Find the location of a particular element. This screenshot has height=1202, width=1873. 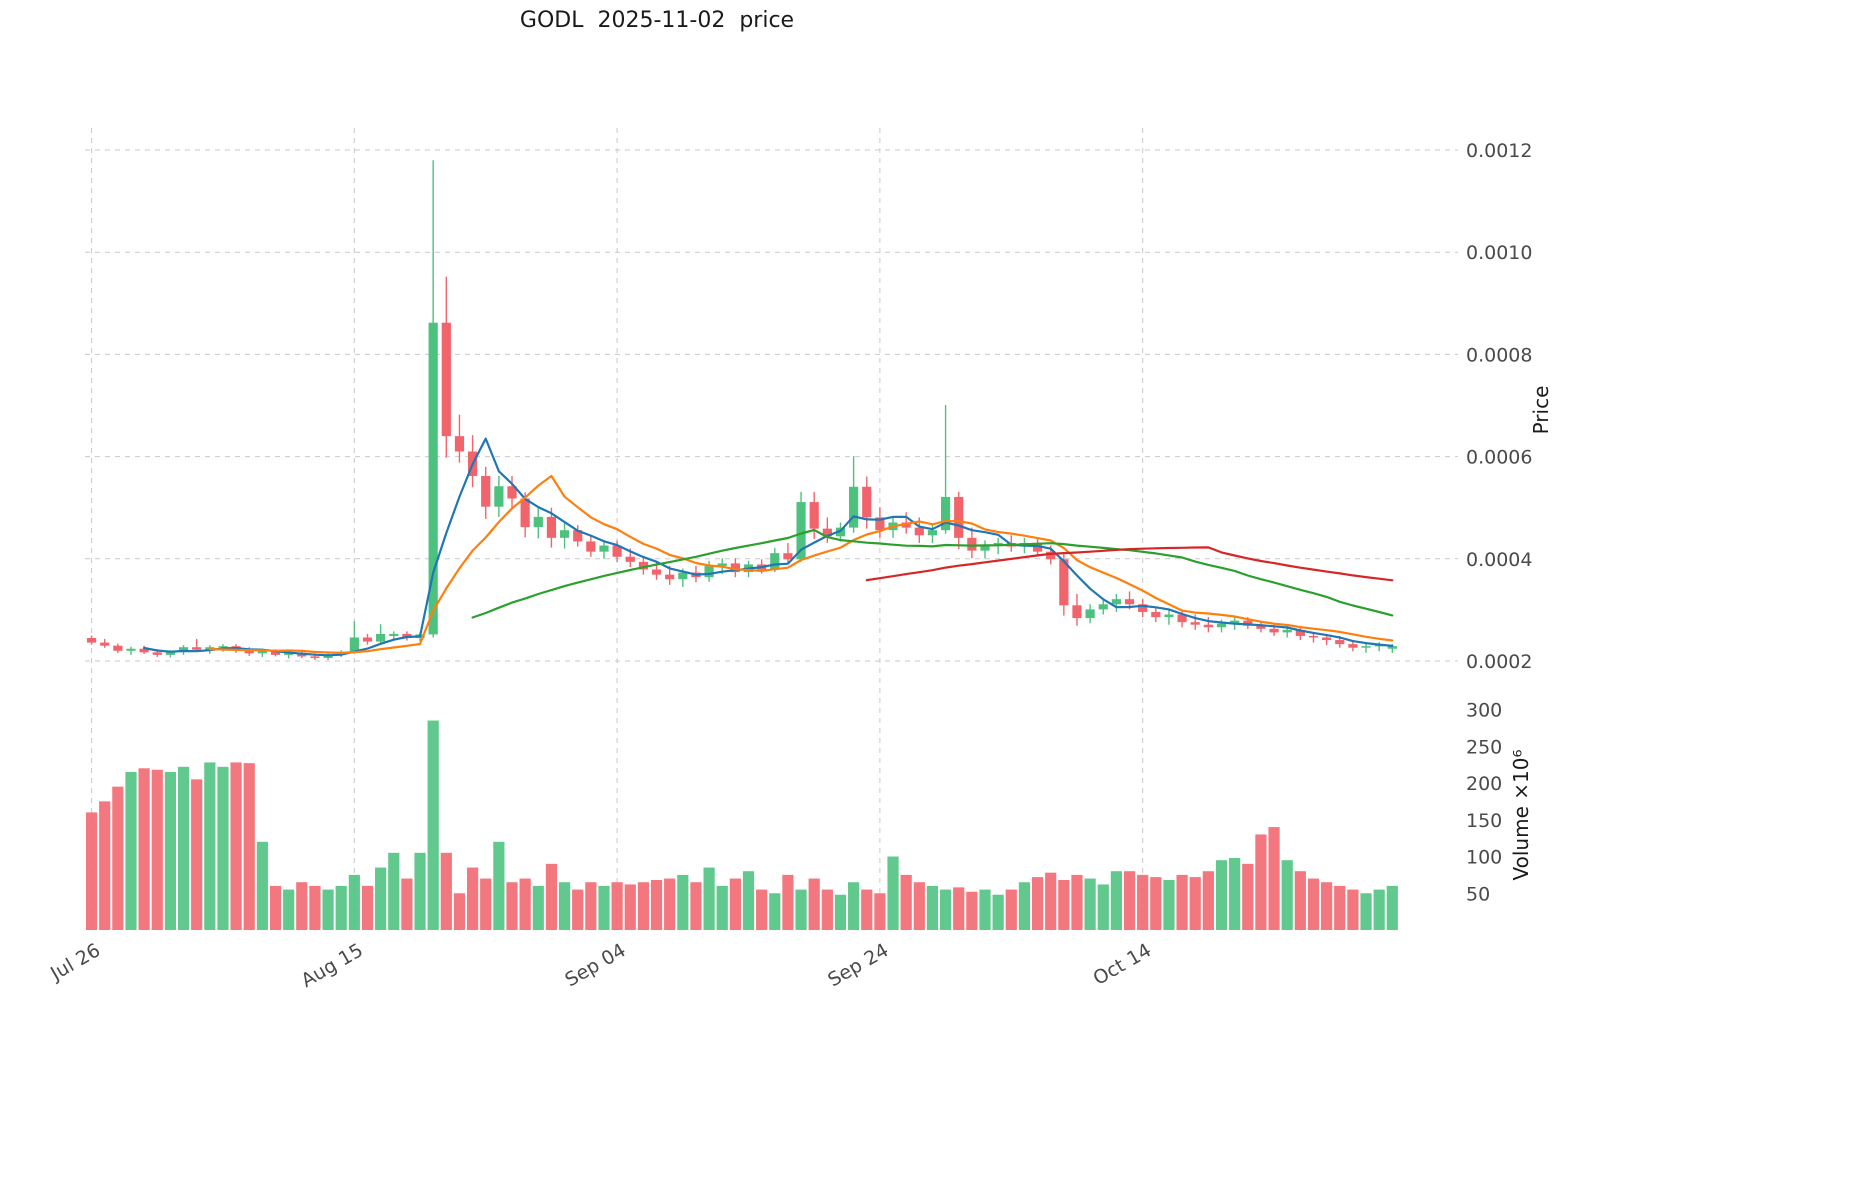

x-tick-label: Sep 04 is located at coordinates (595, 965).